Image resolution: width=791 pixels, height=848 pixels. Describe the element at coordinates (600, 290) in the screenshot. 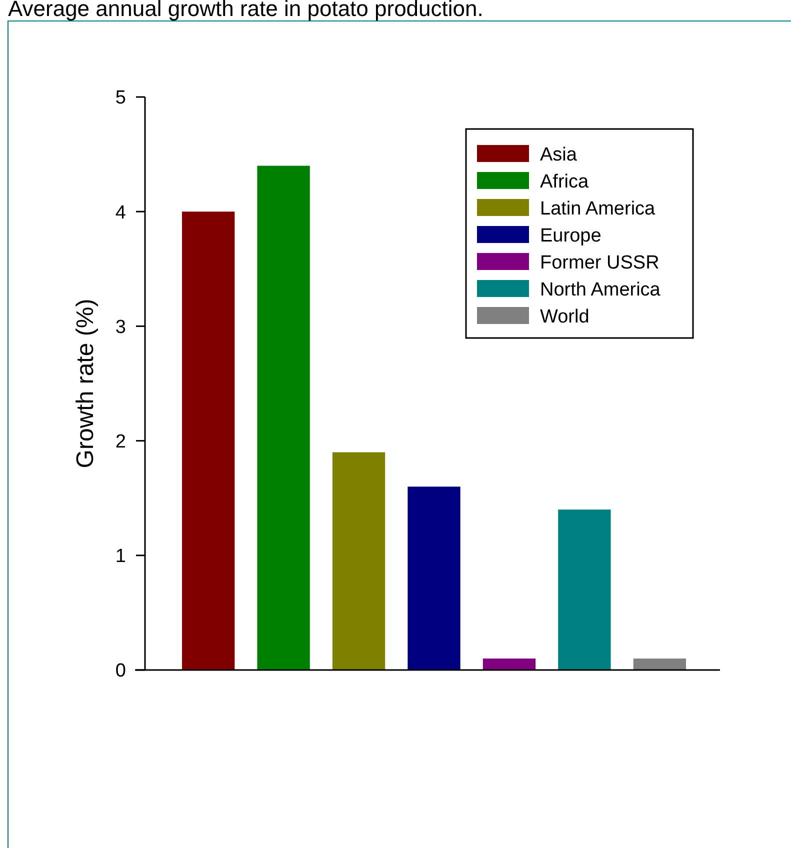

I see `legend-label: North America` at that location.